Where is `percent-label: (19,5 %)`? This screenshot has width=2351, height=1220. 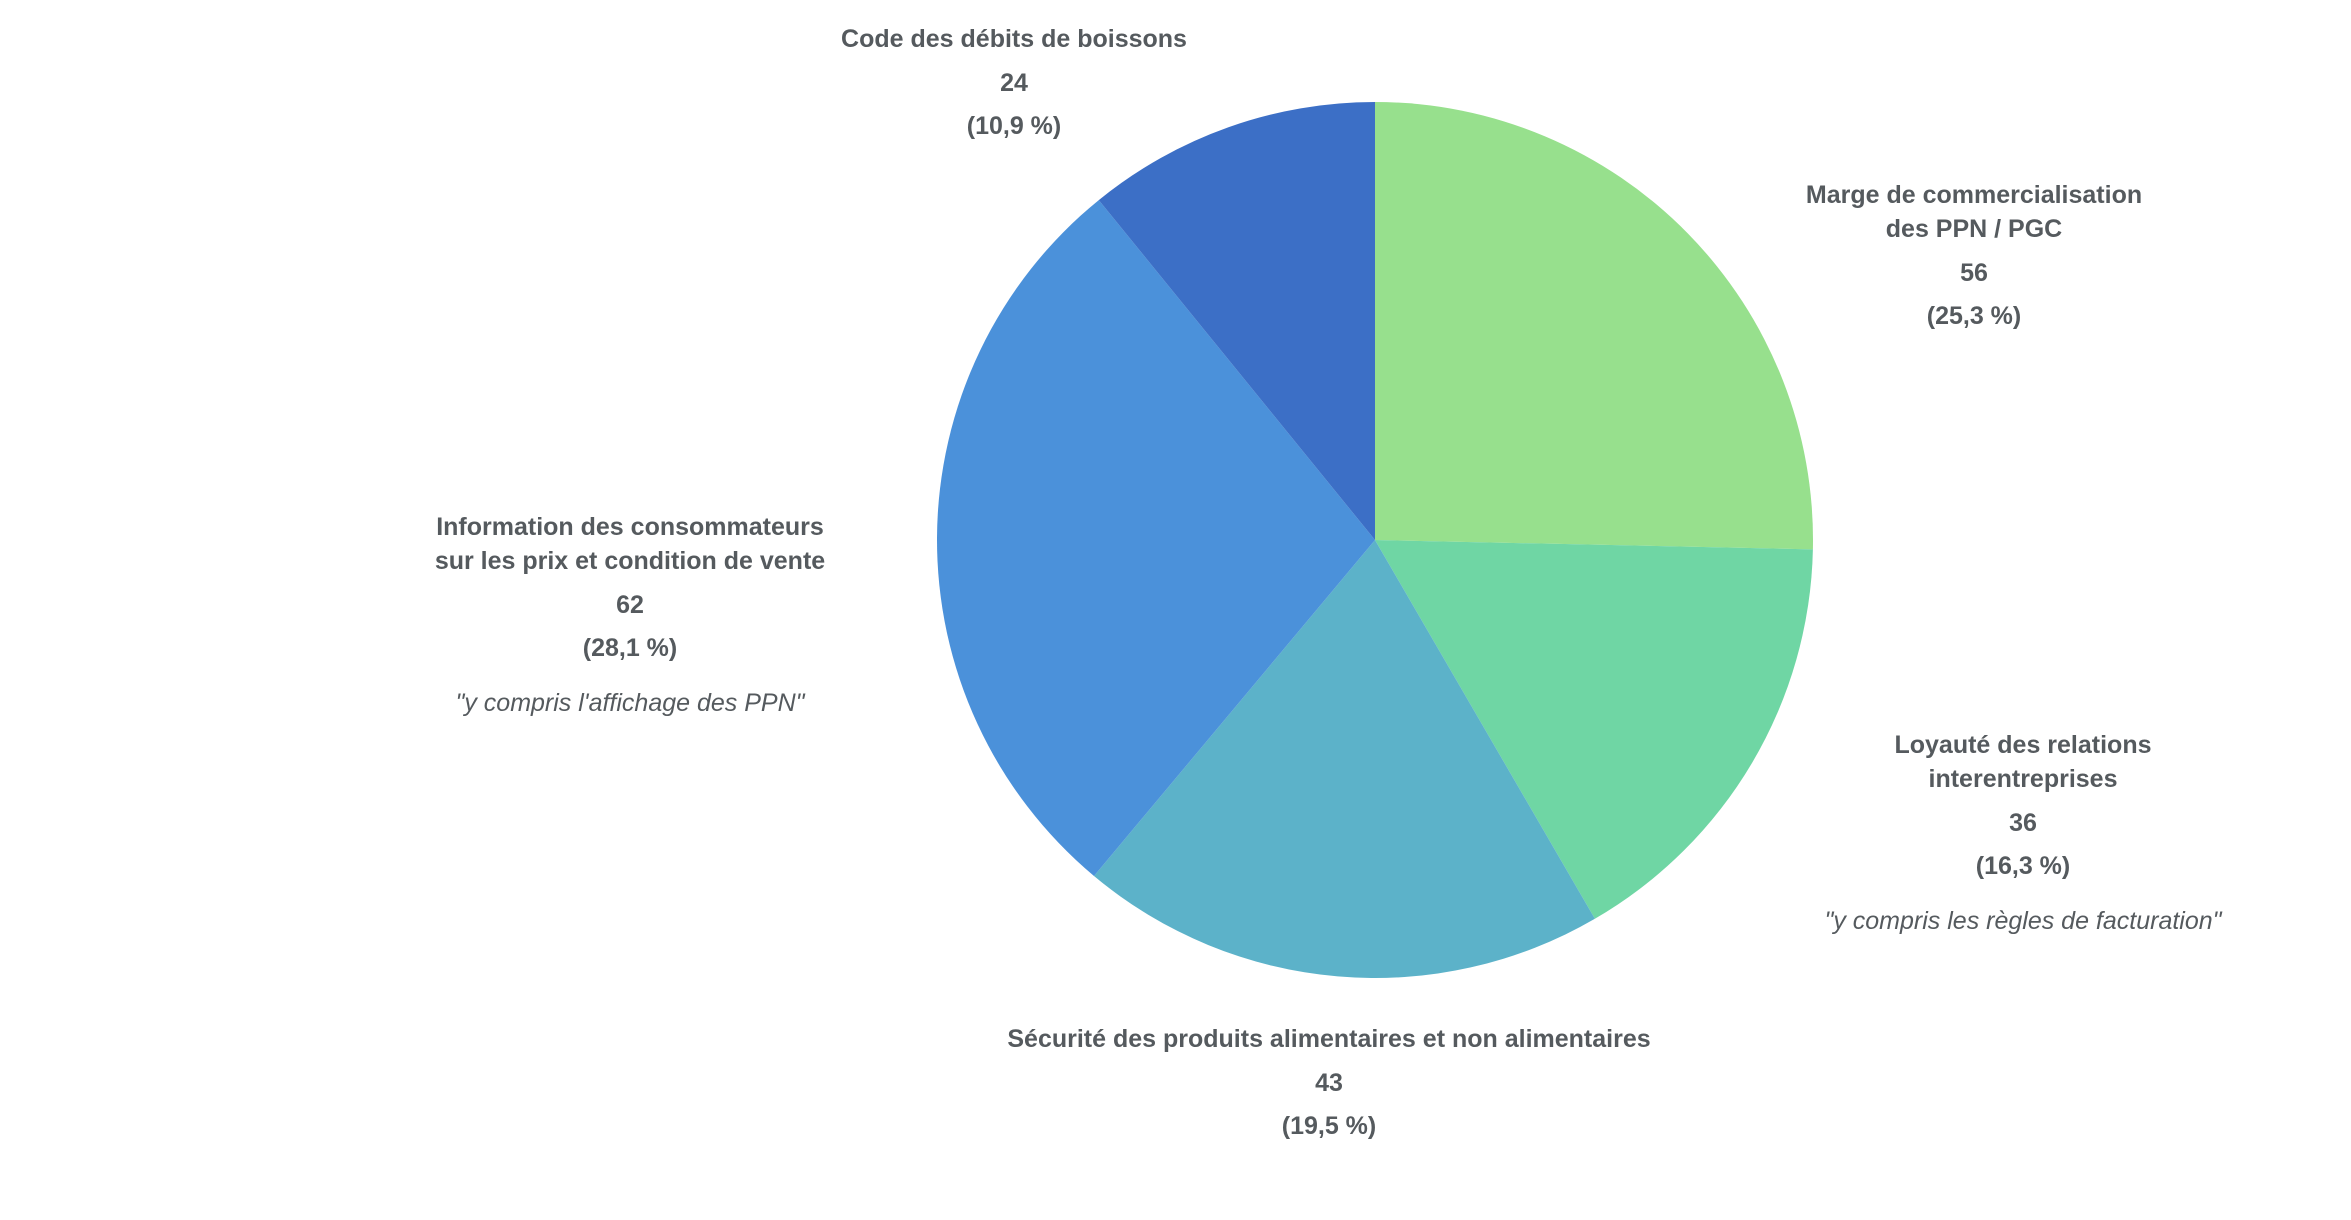
percent-label: (19,5 %) is located at coordinates (1329, 1126).